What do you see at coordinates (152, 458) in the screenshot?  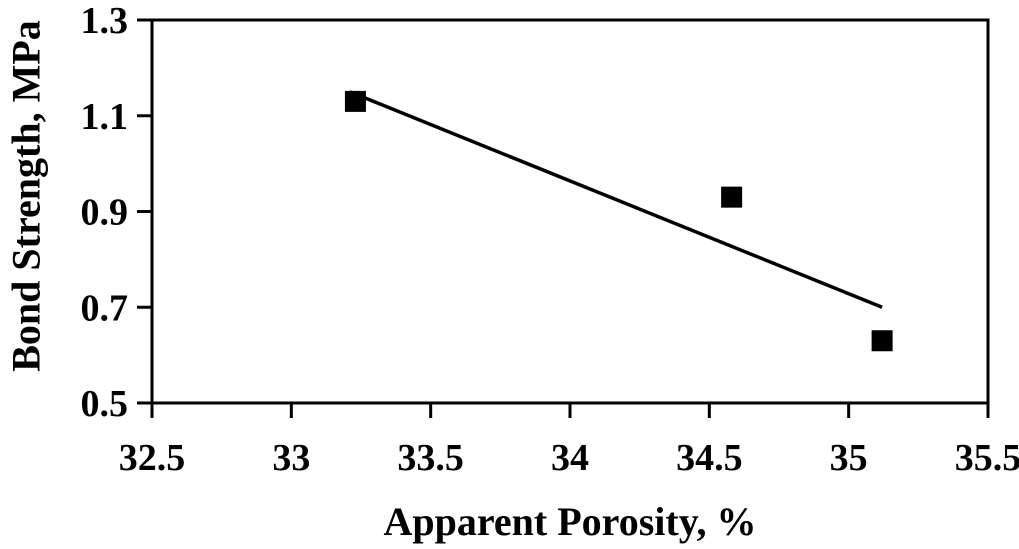 I see `x-tick-label: 32.5` at bounding box center [152, 458].